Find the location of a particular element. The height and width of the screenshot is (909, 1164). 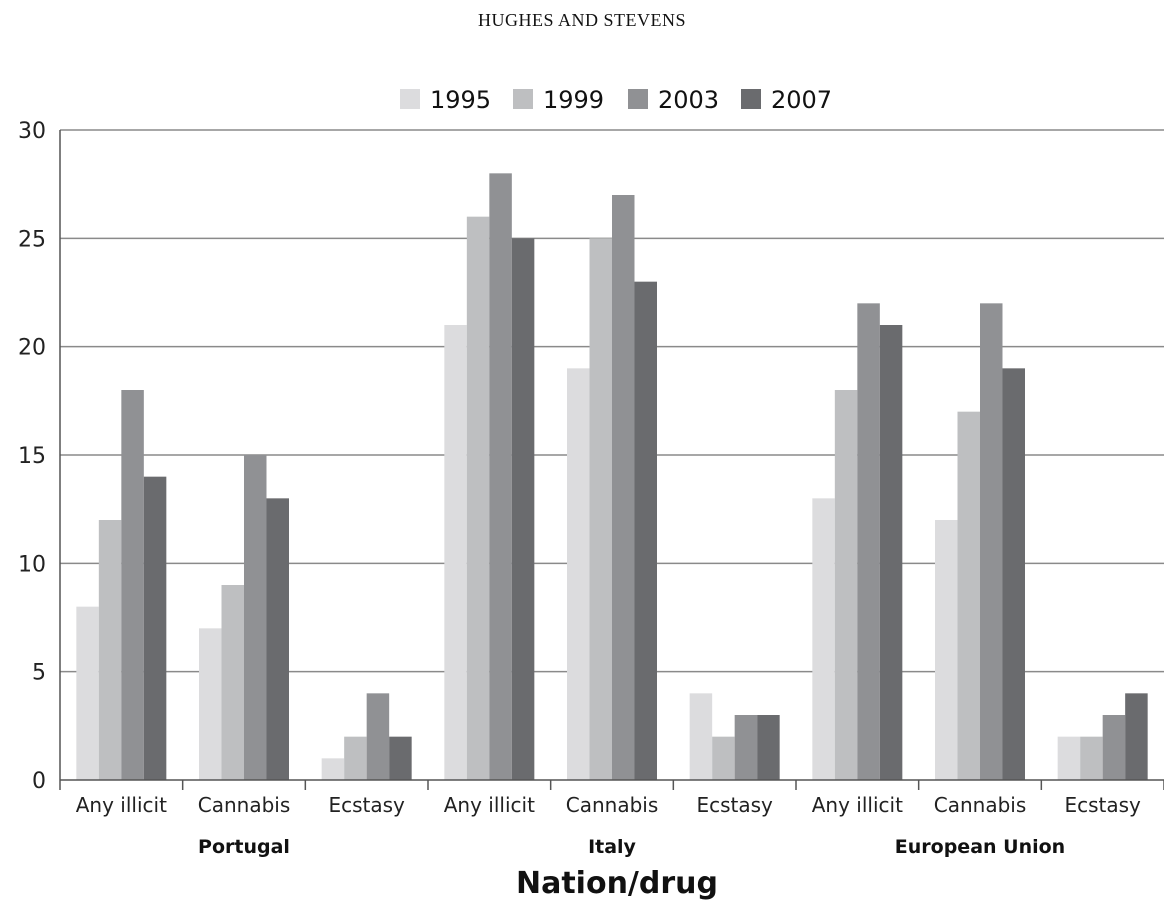

legend-label: 2003 is located at coordinates (688, 100).